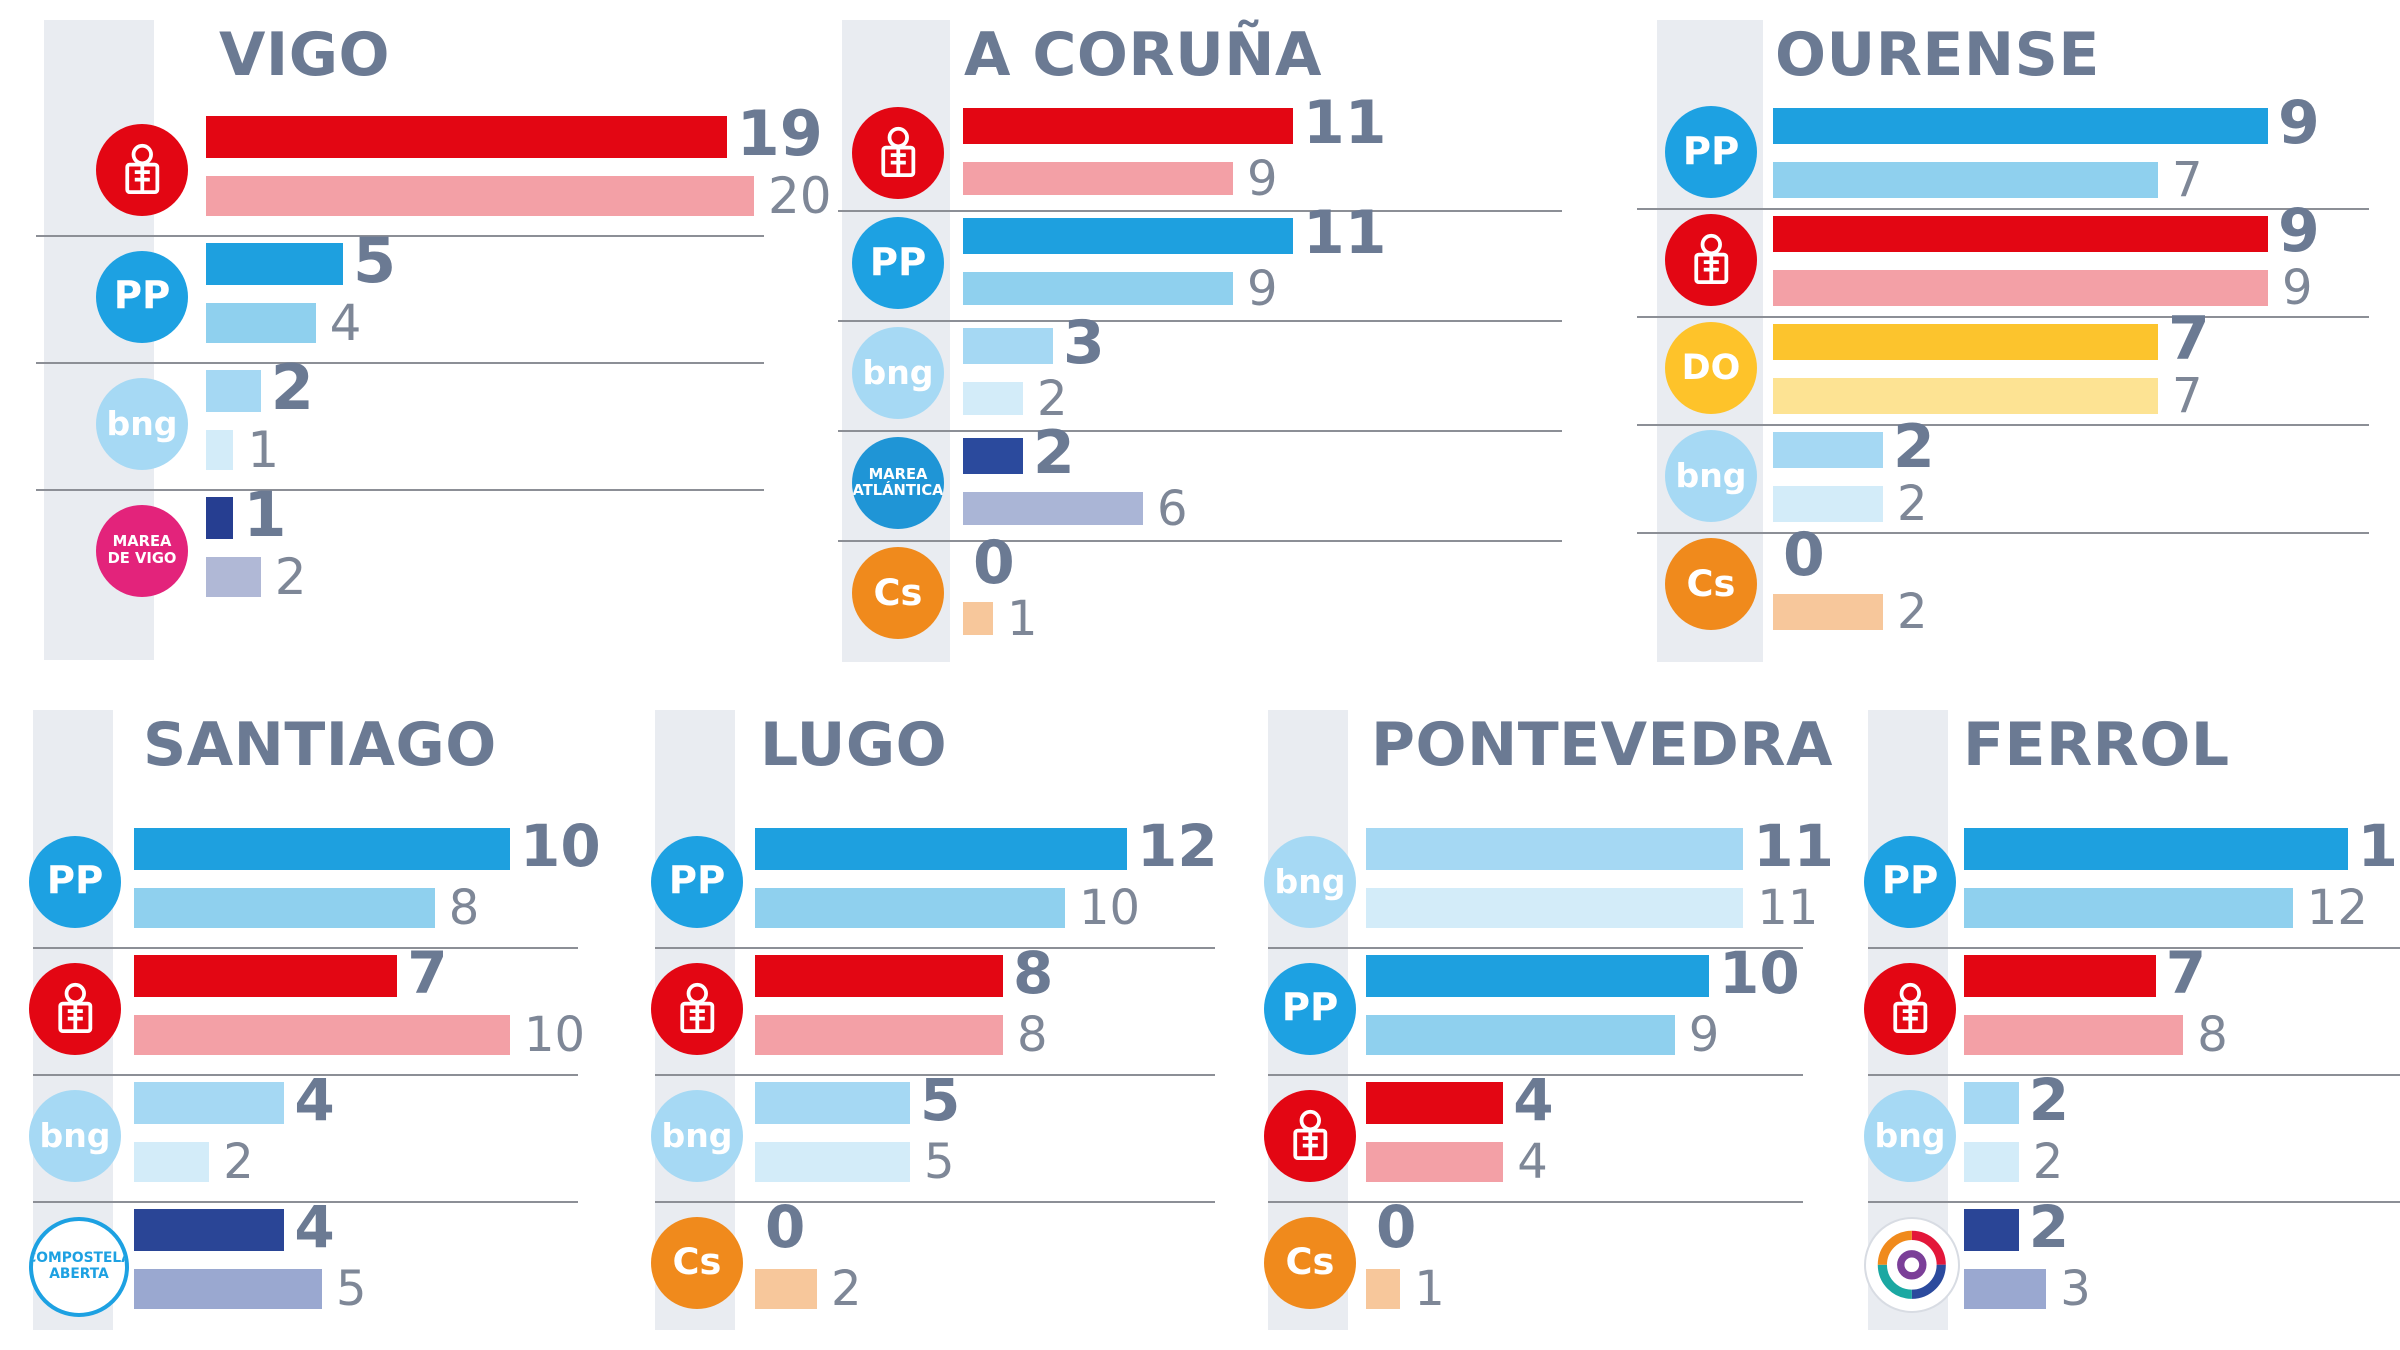  What do you see at coordinates (320, 745) in the screenshot?
I see `city-title: SANTIAGO` at bounding box center [320, 745].